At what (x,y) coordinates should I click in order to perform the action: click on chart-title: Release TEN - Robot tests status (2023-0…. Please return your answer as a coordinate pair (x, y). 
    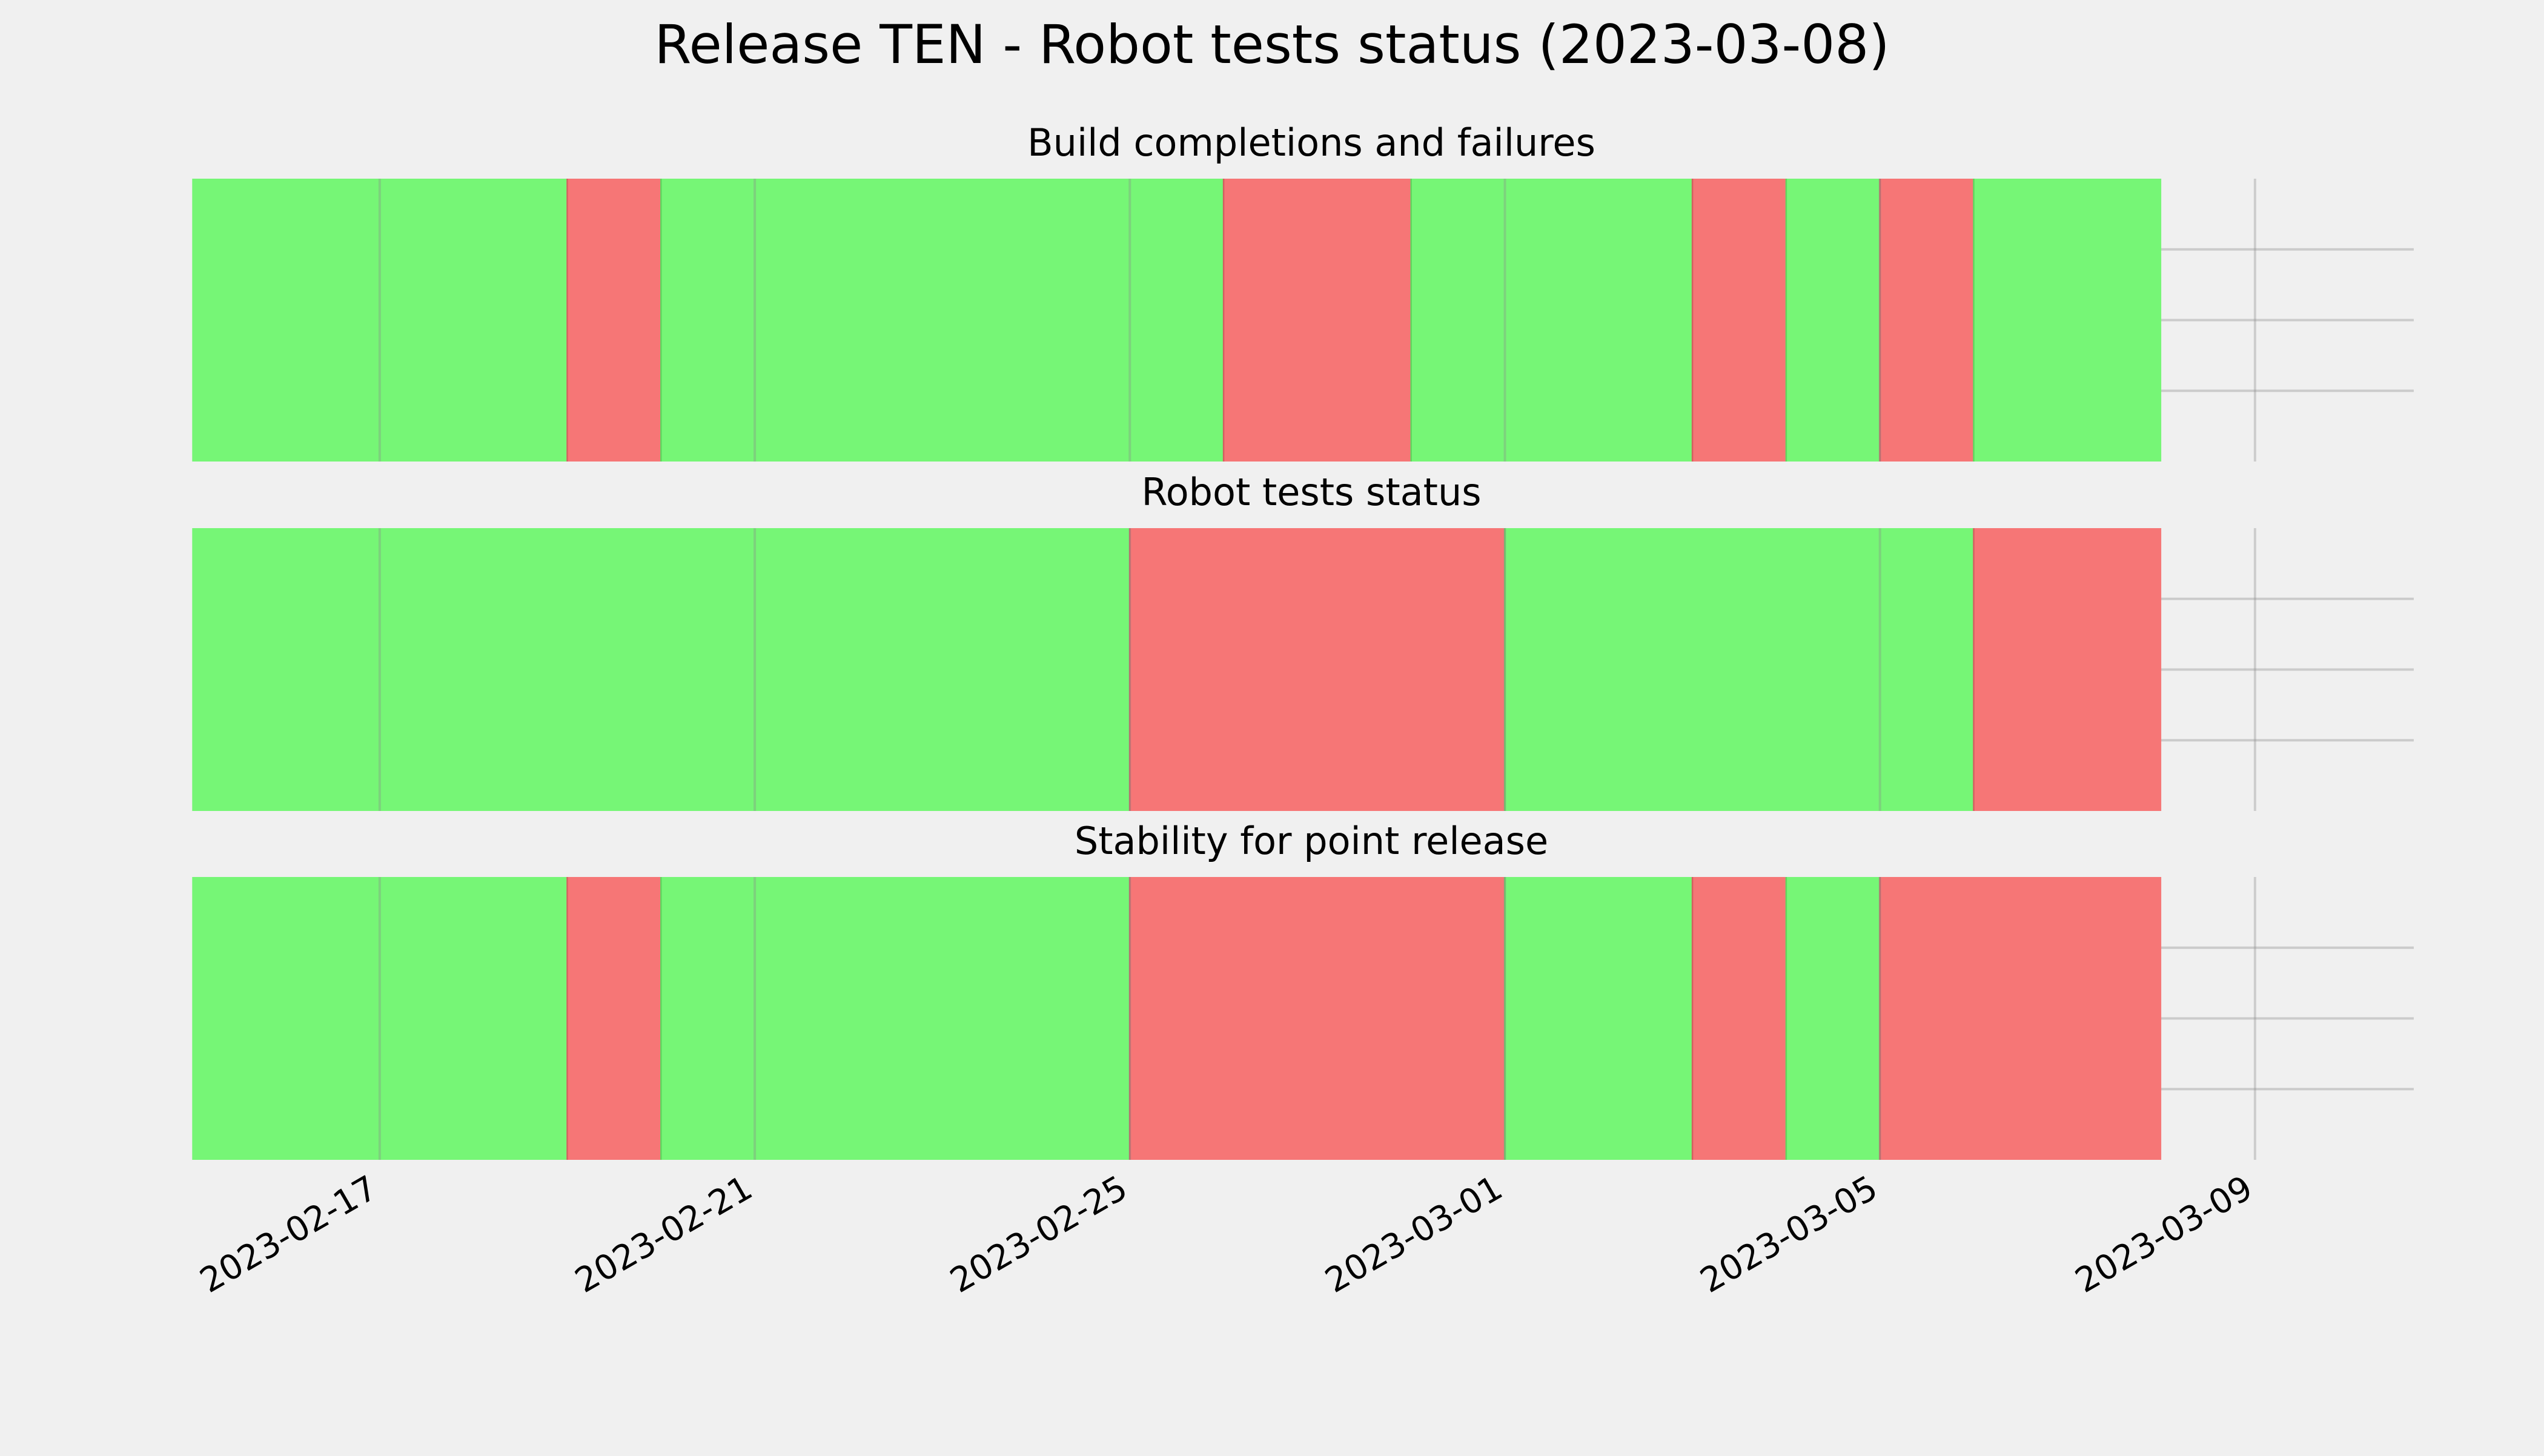
    Looking at the image, I should click on (1271, 44).